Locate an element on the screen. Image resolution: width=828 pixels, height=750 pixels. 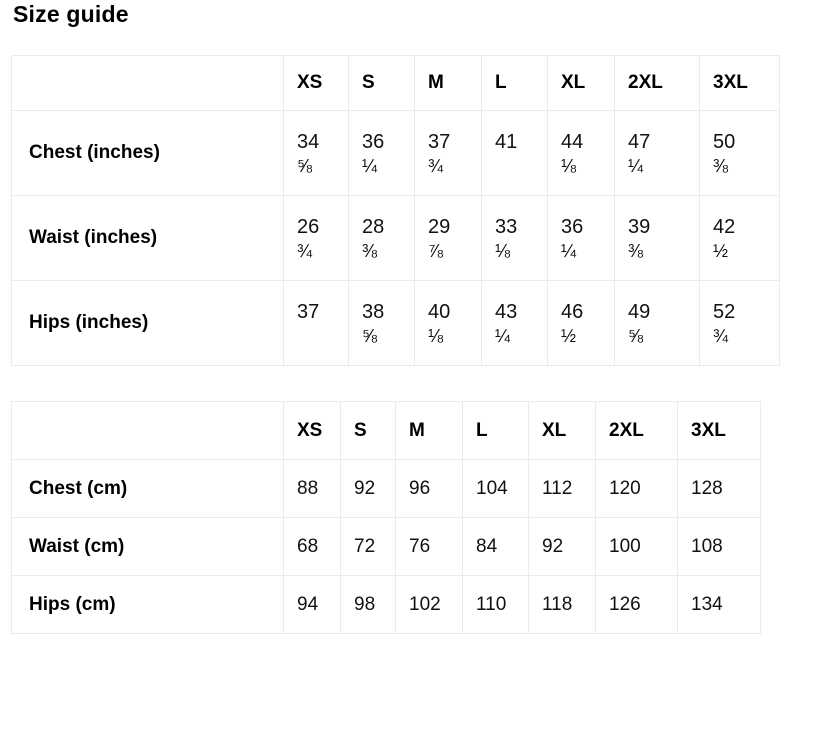
size-value-cell: 26 ¾ is located at coordinates (316, 238).